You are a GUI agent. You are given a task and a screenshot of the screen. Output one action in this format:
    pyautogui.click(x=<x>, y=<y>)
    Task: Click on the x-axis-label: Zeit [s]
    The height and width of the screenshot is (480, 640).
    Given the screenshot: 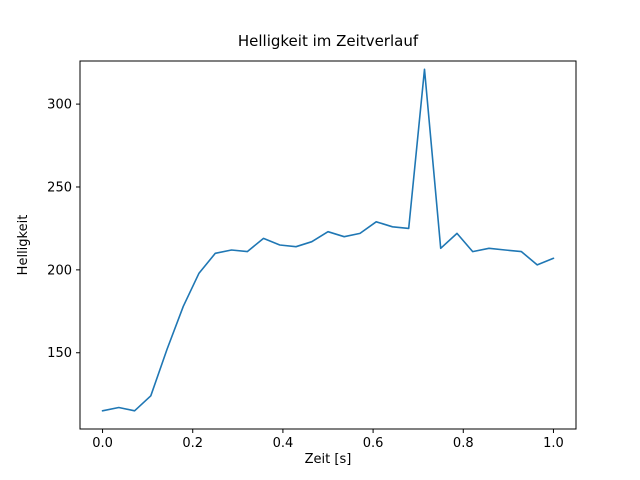 What is the action you would take?
    pyautogui.click(x=328, y=459)
    